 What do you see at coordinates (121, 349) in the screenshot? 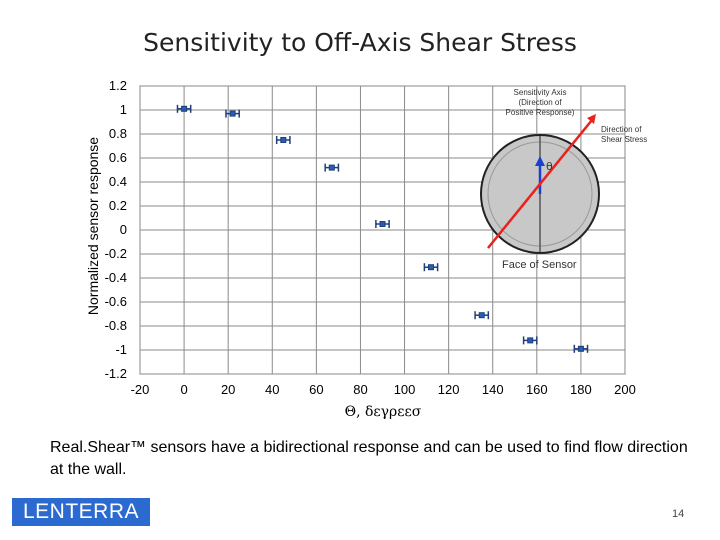
I see `y-tick-label: -1` at bounding box center [121, 349].